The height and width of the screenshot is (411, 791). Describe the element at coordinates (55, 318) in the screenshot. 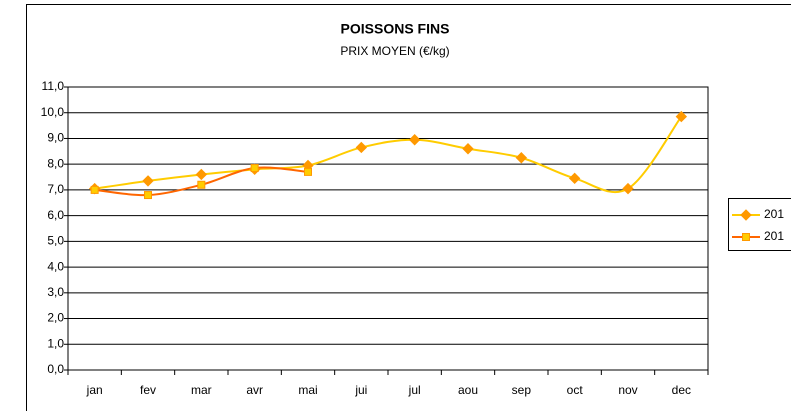

I see `y-tick-label: 2,0` at that location.